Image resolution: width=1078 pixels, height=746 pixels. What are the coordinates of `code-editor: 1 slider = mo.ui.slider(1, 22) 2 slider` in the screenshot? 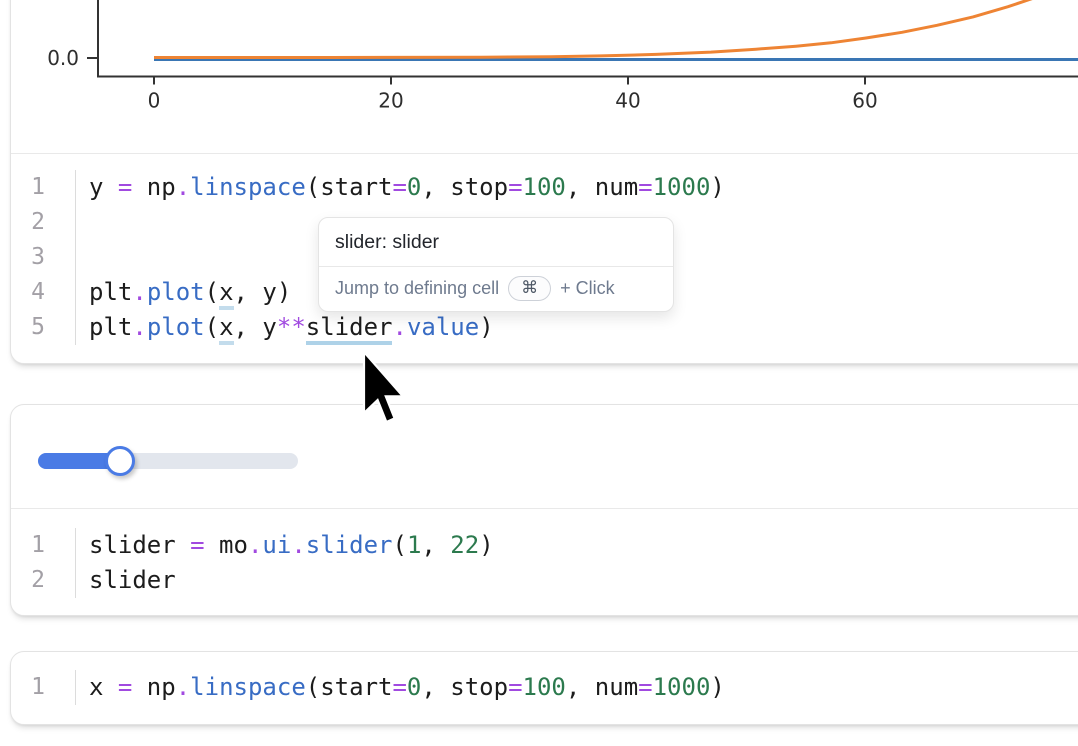 It's located at (544, 562).